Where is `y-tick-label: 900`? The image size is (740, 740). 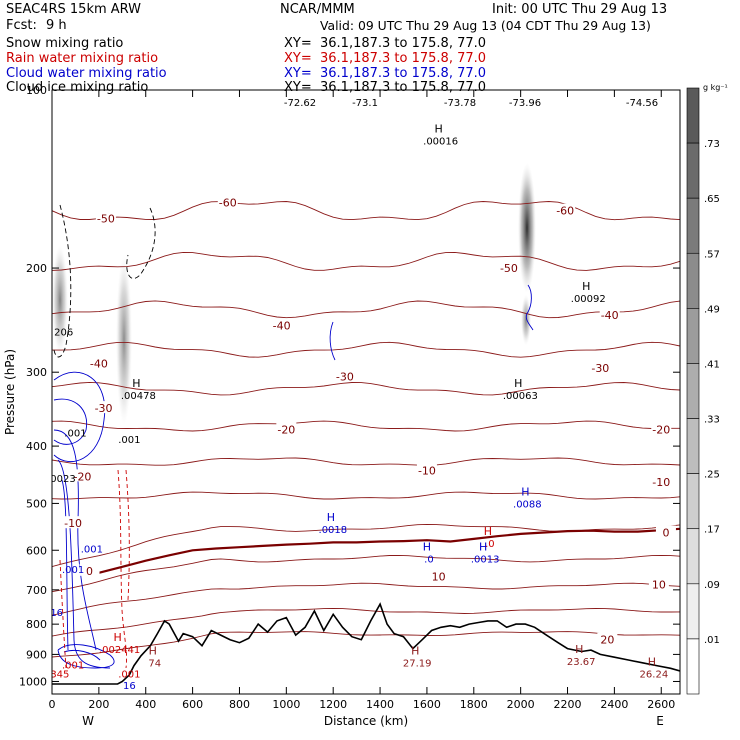 y-tick-label: 900 is located at coordinates (36, 654).